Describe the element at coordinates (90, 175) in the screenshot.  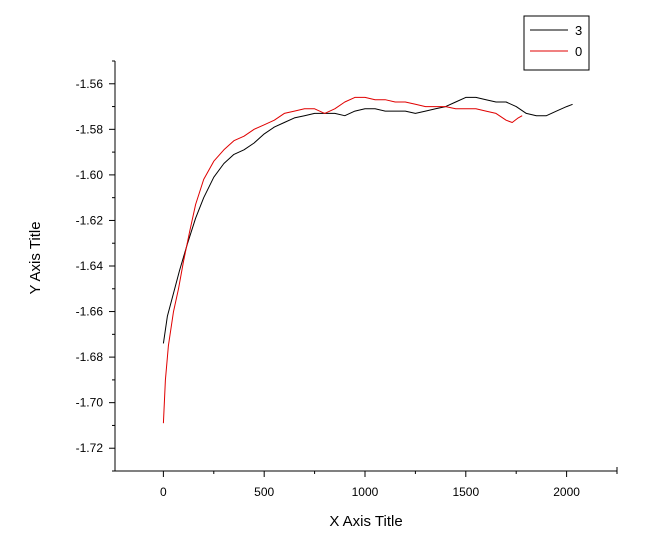
I see `y-tick-label: -1.60` at that location.